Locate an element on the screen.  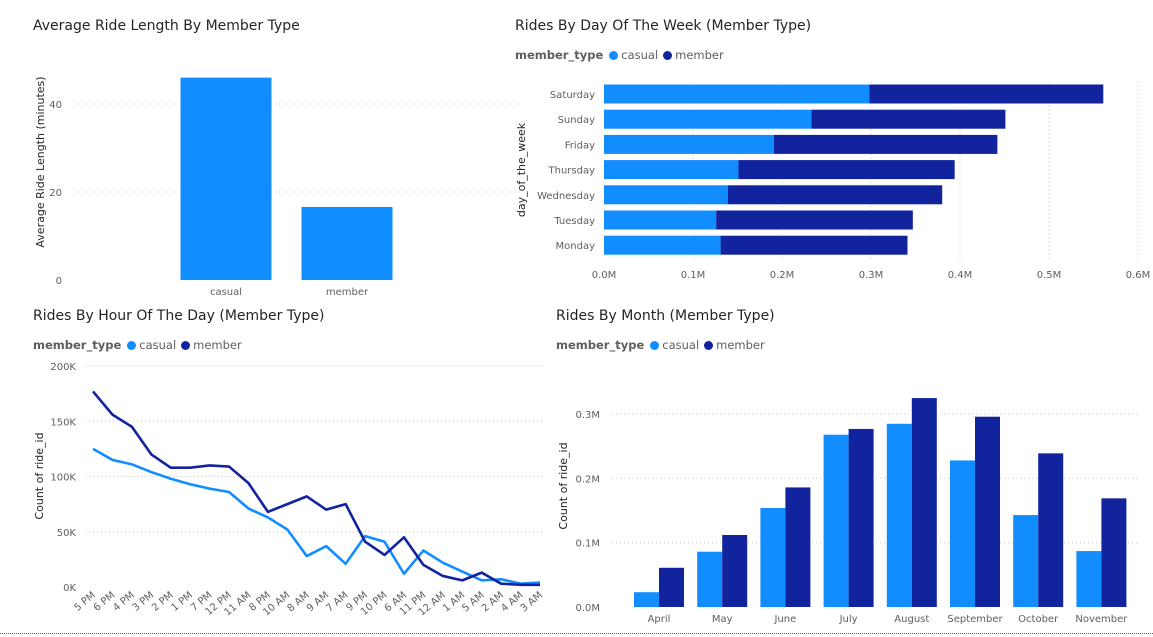
x-tick-label: 0.5M is located at coordinates (1049, 275).